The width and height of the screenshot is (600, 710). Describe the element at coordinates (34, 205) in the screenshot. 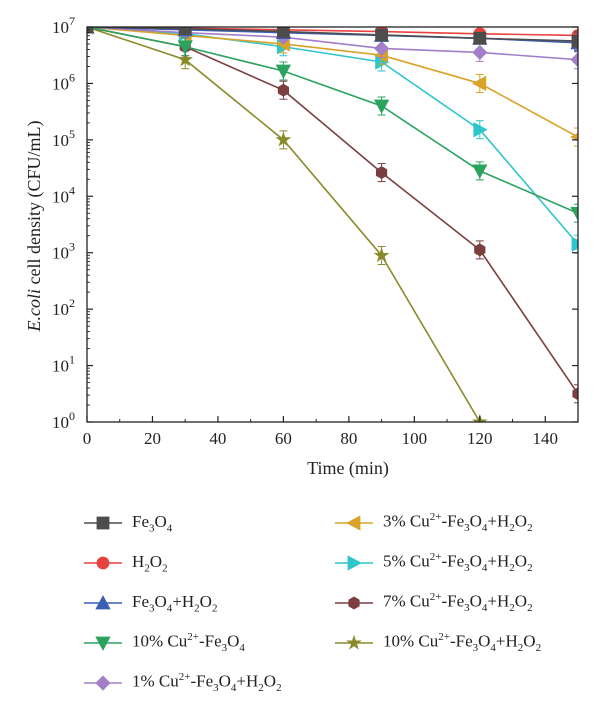

I see `y-axis-title-rest: cell density (CFU/mL)` at that location.